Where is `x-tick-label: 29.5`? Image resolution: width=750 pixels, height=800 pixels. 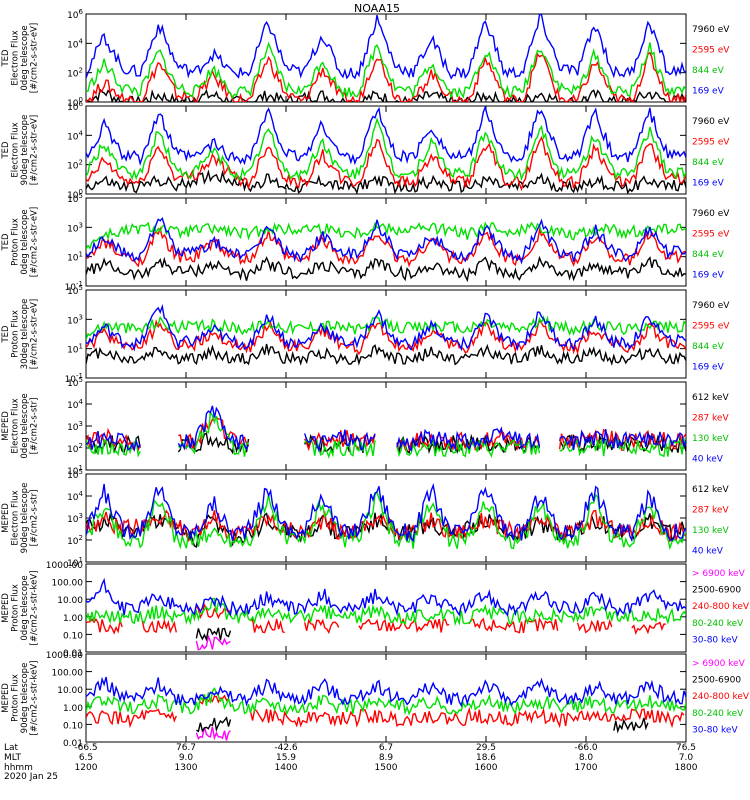
x-tick-label: 29.5 is located at coordinates (486, 748).